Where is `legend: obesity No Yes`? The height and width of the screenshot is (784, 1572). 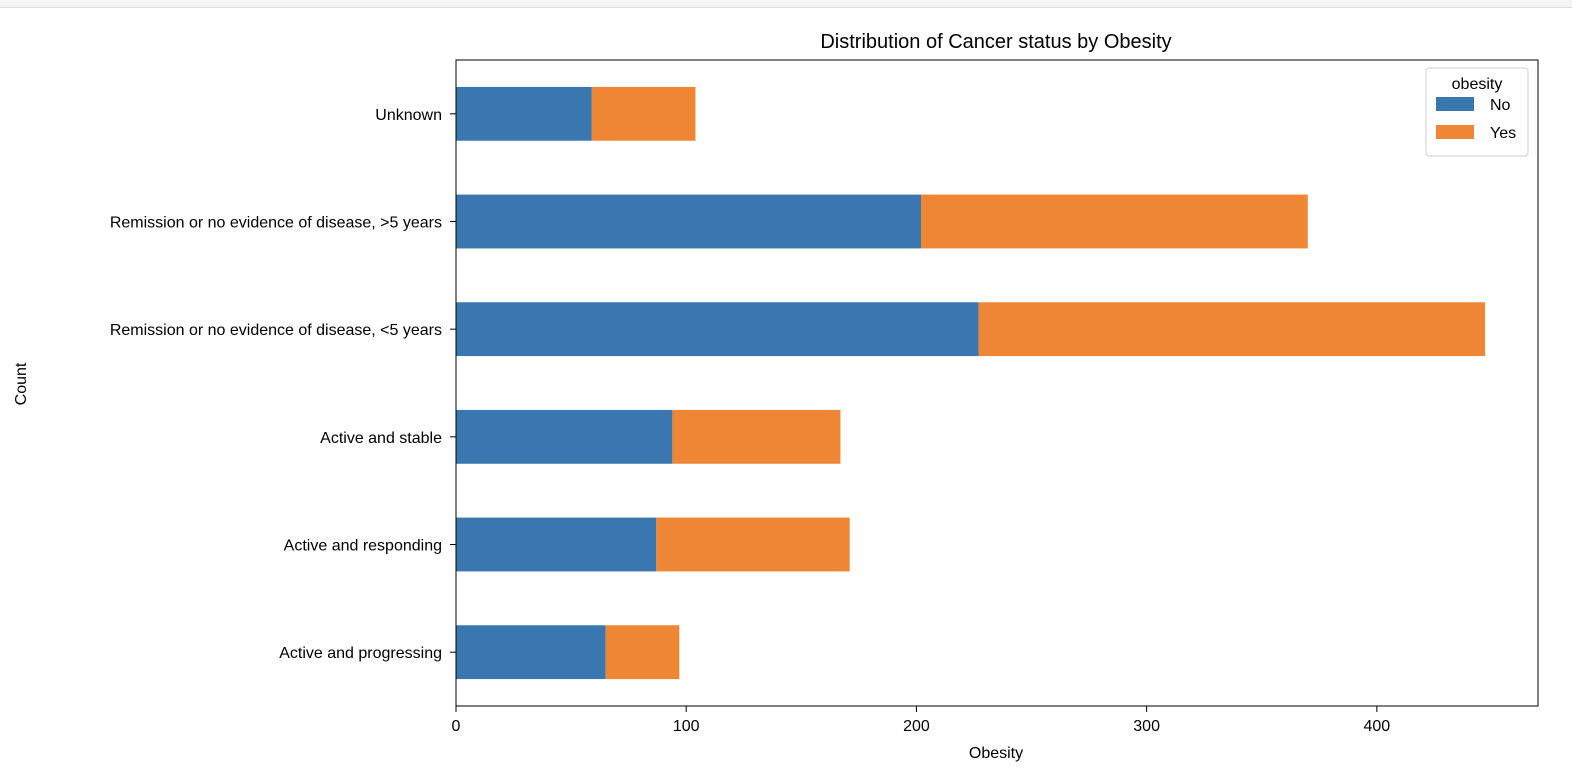
legend: obesity No Yes is located at coordinates (1477, 112).